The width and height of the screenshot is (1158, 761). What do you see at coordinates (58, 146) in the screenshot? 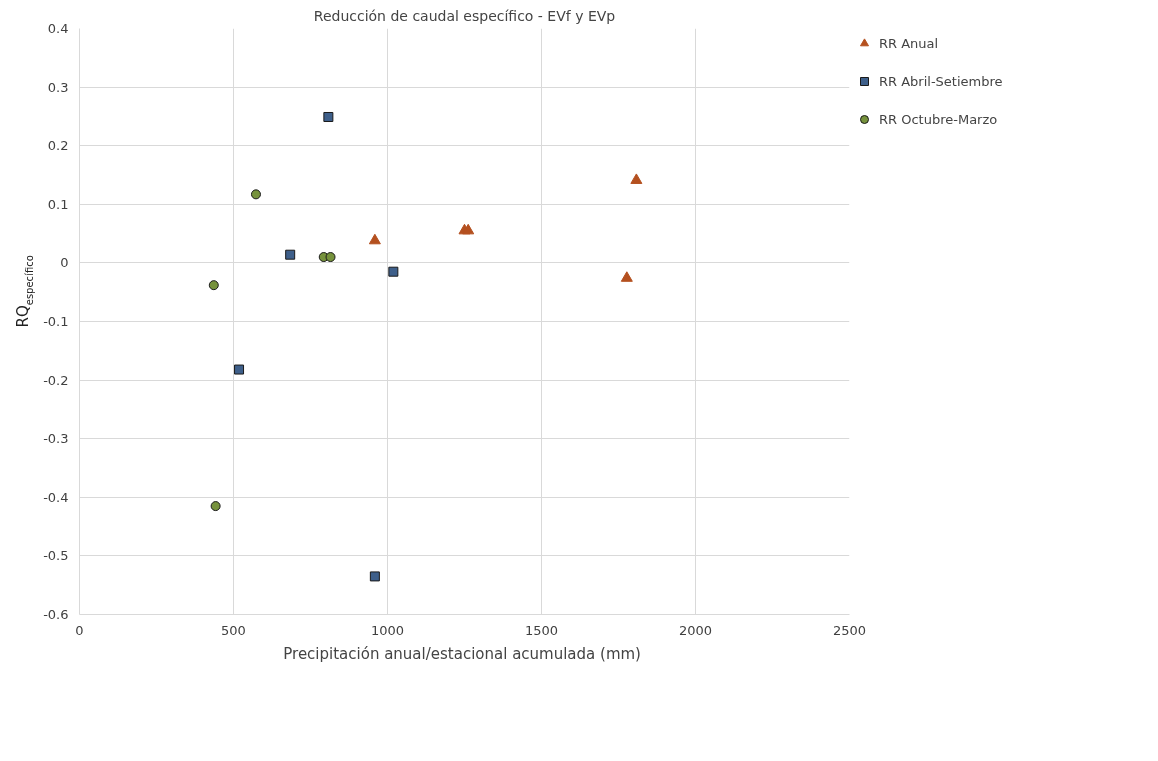
I see `y-tick-label: 0.2` at bounding box center [58, 146].